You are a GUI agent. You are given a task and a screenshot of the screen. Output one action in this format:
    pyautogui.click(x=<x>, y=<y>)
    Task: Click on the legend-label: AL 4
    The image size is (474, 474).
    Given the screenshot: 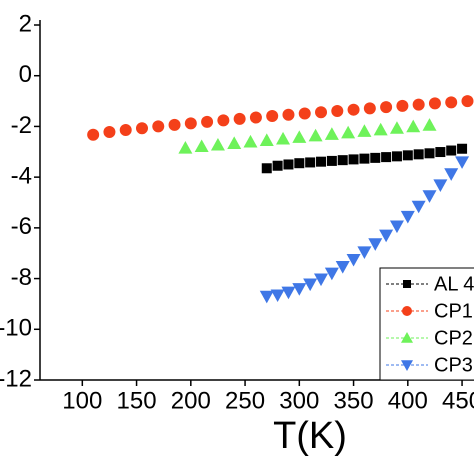 What is the action you would take?
    pyautogui.click(x=454, y=284)
    